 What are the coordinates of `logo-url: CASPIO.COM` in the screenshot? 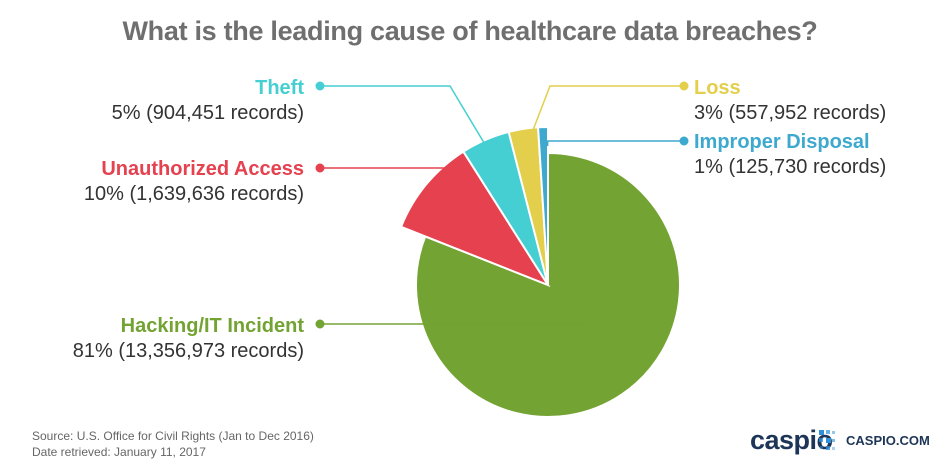 It's located at (888, 440).